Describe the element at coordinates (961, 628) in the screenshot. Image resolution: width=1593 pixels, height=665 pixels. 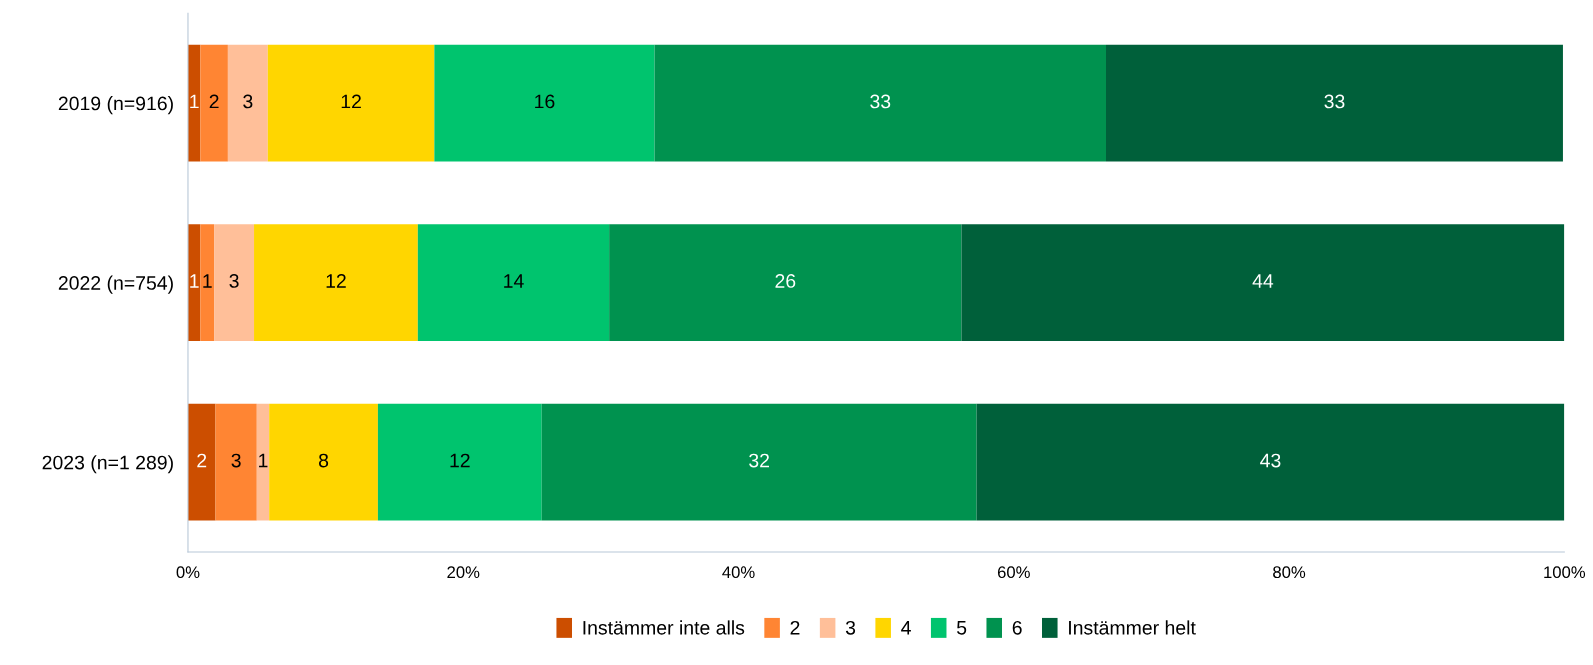
I see `legend-label: 5` at that location.